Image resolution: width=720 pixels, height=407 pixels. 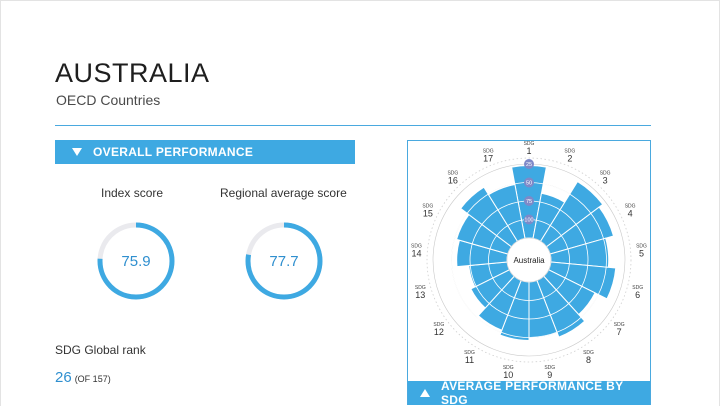 What do you see at coordinates (132, 193) in the screenshot?
I see `index-score-label: Index score` at bounding box center [132, 193].